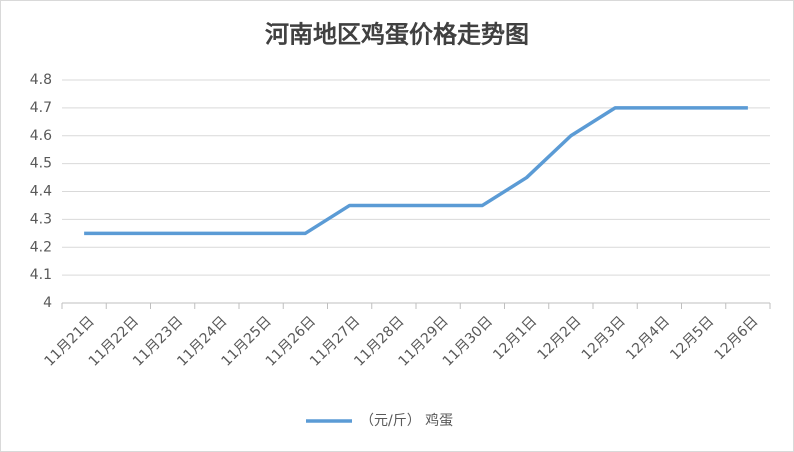 Image resolution: width=794 pixels, height=452 pixels. I want to click on y-tick-label: 4.5, so click(41, 164).